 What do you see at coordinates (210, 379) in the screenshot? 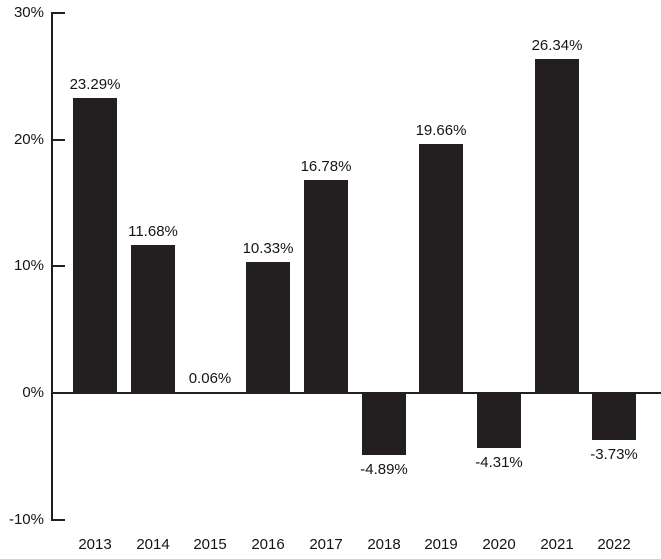
I see `bar-value-label: 0.06%` at bounding box center [210, 379].